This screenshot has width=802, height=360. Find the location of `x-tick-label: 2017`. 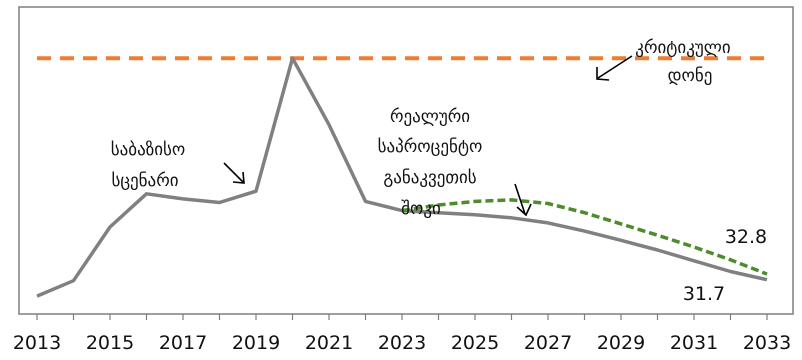

x-tick-label: 2017 is located at coordinates (183, 343).